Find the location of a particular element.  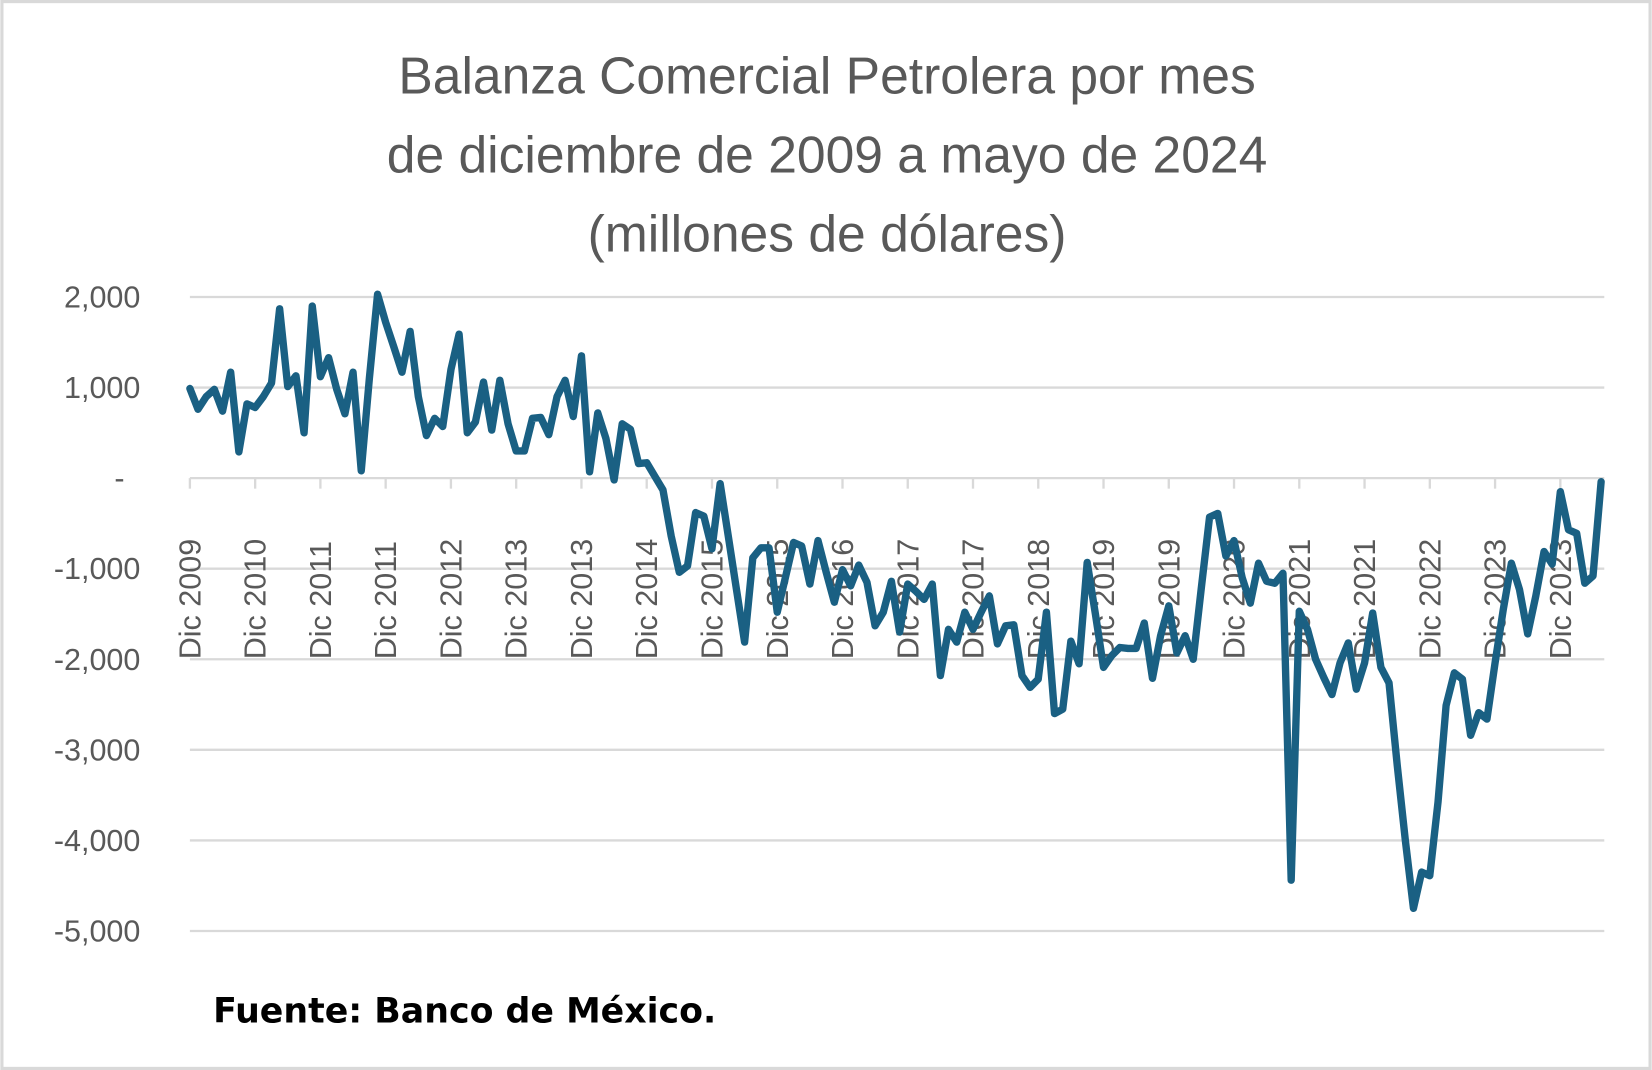

source-note: Fuente: Banco de México. is located at coordinates (464, 1012).